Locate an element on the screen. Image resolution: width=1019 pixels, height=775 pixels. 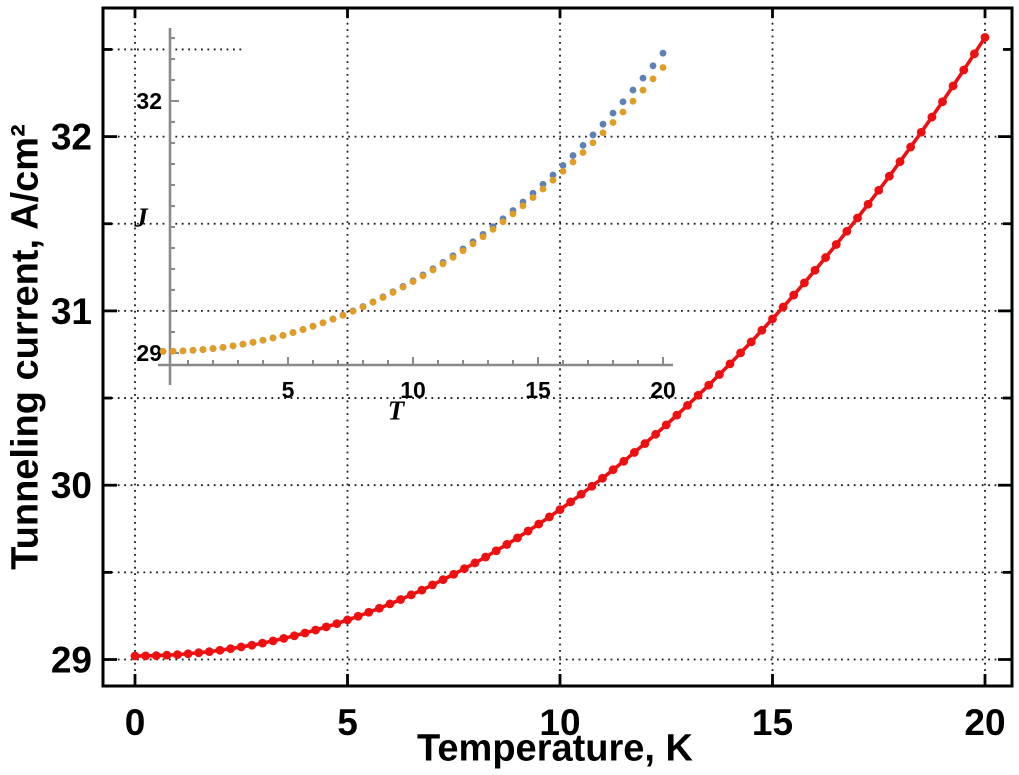
inset-x-axis-title: T is located at coordinates (396, 410).